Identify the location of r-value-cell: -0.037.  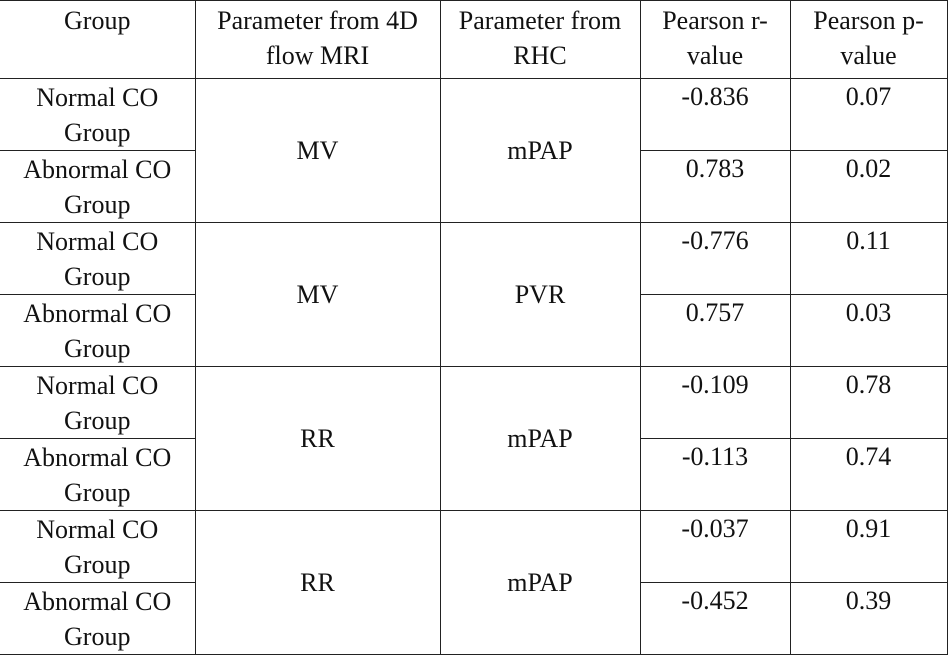
(715, 546).